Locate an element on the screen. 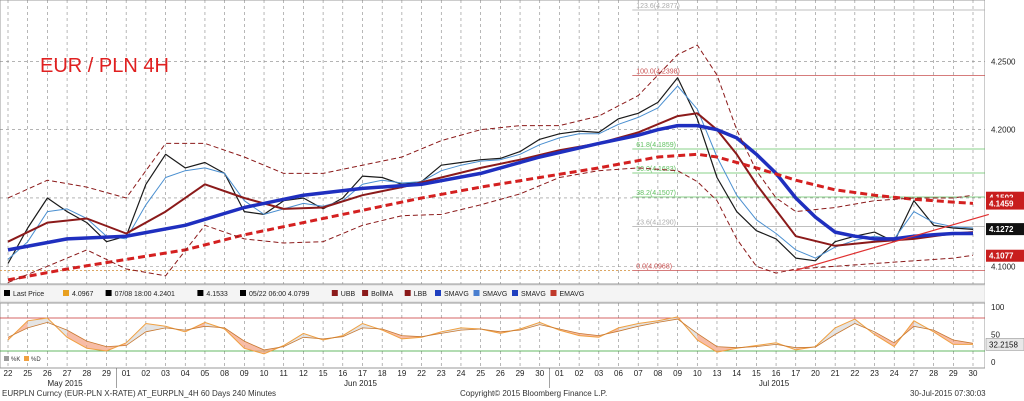 The height and width of the screenshot is (401, 1024). series-trend is located at coordinates (892, 242).